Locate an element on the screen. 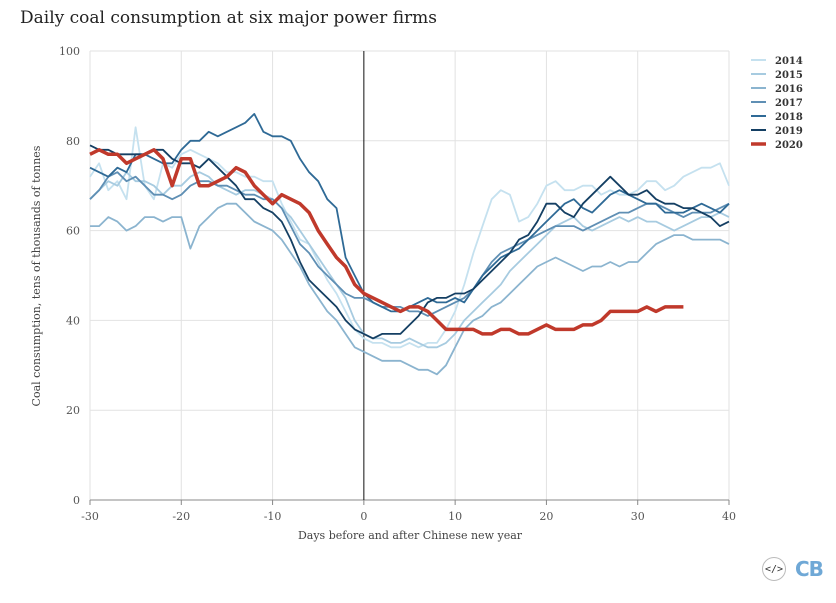 This screenshot has height=603, width=836. legend-label-2014: 2014 is located at coordinates (789, 61).